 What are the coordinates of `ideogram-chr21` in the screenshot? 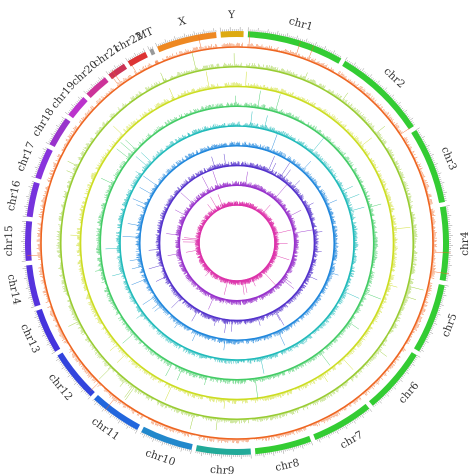 It's located at (118, 71).